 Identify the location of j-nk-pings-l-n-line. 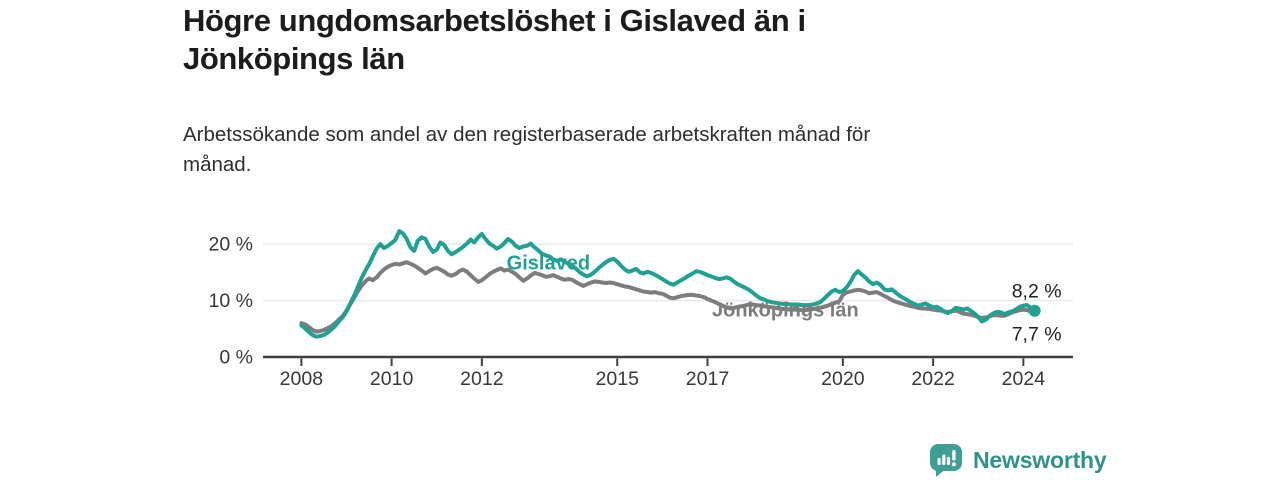
(668, 297).